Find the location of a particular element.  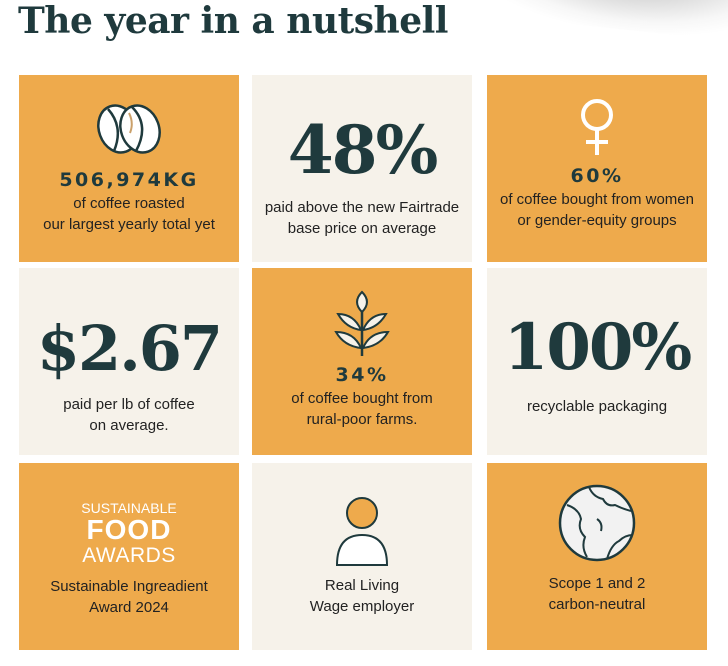

tile-text-line2: our largest yearly total yet is located at coordinates (129, 224).